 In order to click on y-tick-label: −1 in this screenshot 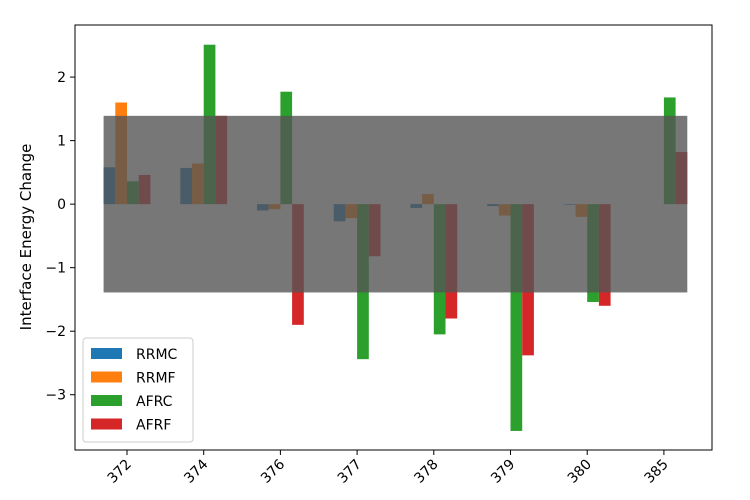, I will do `click(55, 269)`.